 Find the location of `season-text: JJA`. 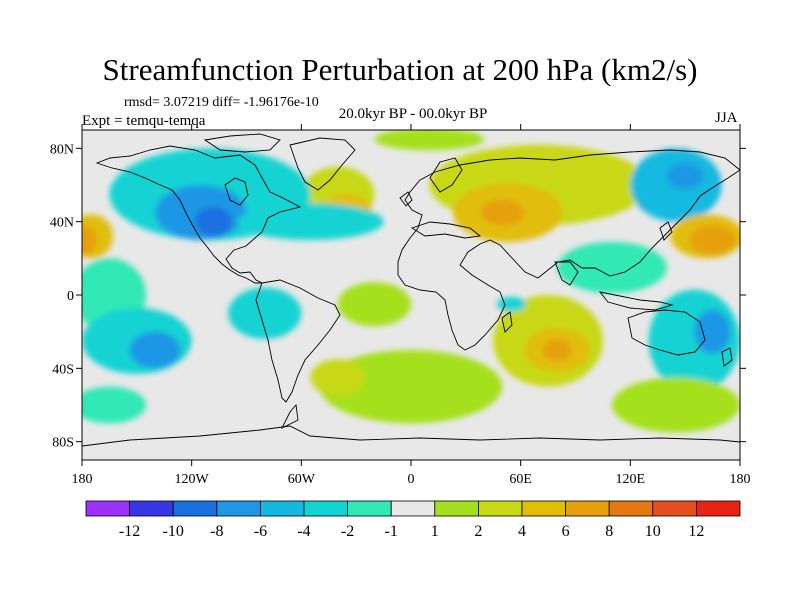

season-text: JJA is located at coordinates (726, 118).